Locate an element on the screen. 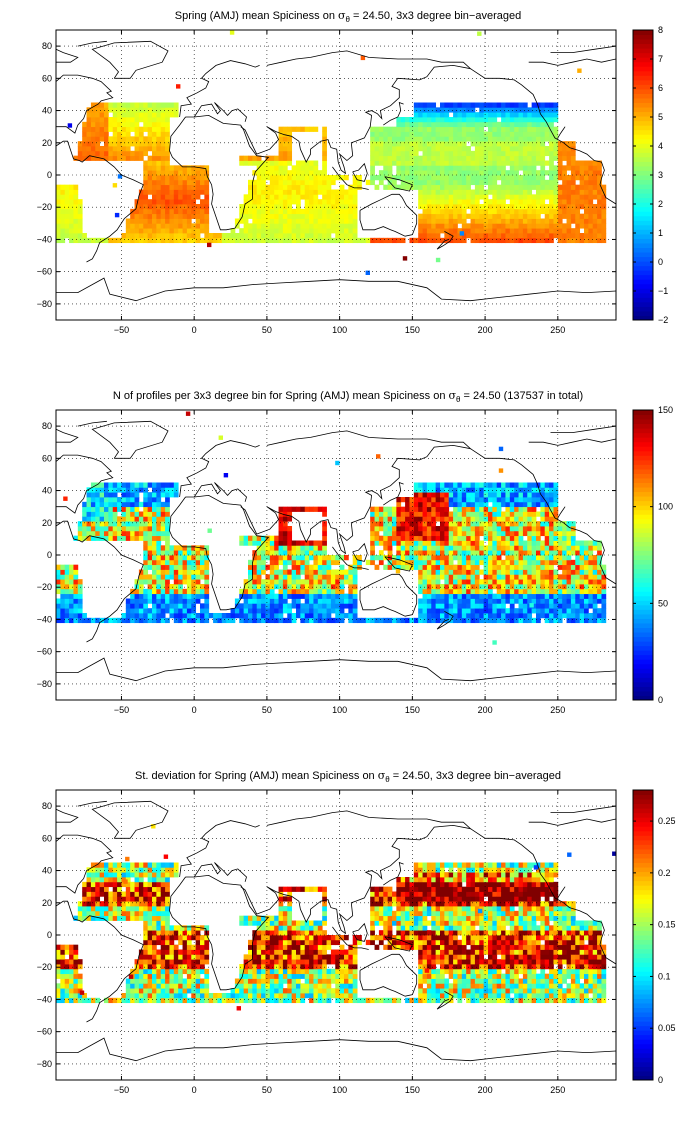 This screenshot has width=696, height=1140. y-tick-label: 80 is located at coordinates (47, 426).